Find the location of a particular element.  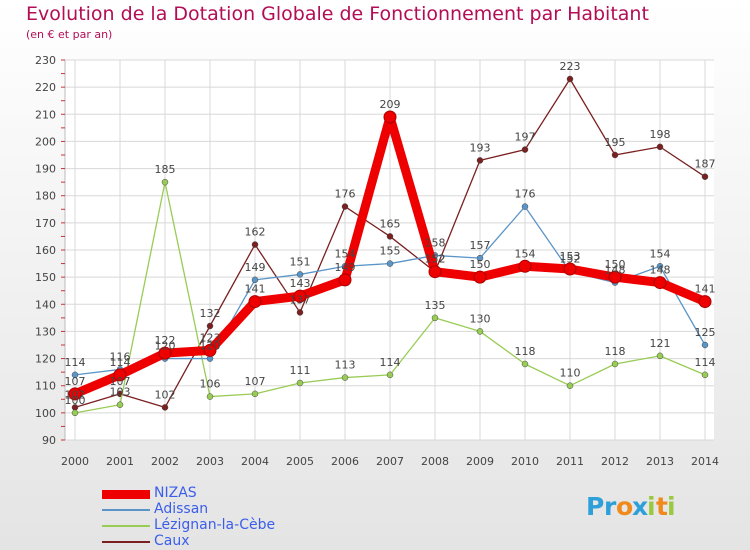

y-tick-label: 230 is located at coordinates (45, 60).